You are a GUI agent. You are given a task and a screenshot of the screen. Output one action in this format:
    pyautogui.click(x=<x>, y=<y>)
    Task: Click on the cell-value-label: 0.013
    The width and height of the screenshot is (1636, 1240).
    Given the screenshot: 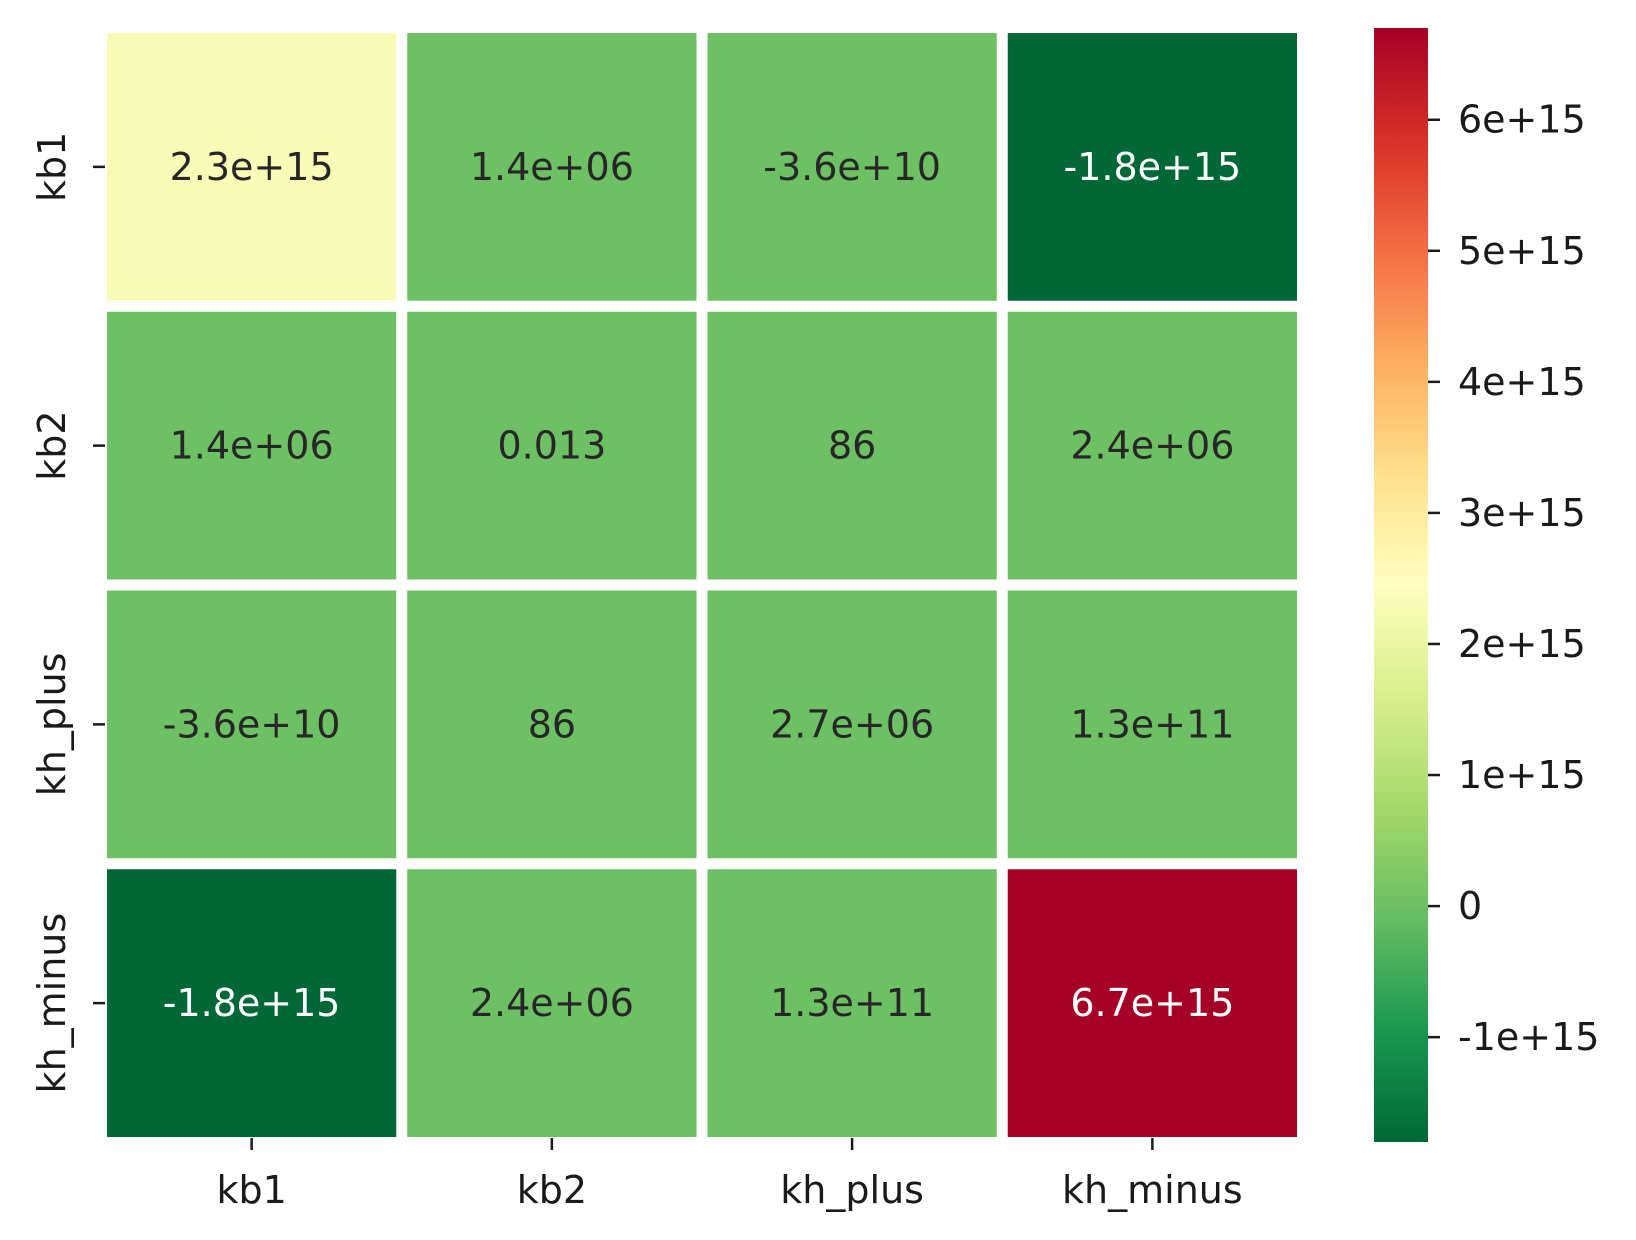 What is the action you would take?
    pyautogui.click(x=551, y=446)
    